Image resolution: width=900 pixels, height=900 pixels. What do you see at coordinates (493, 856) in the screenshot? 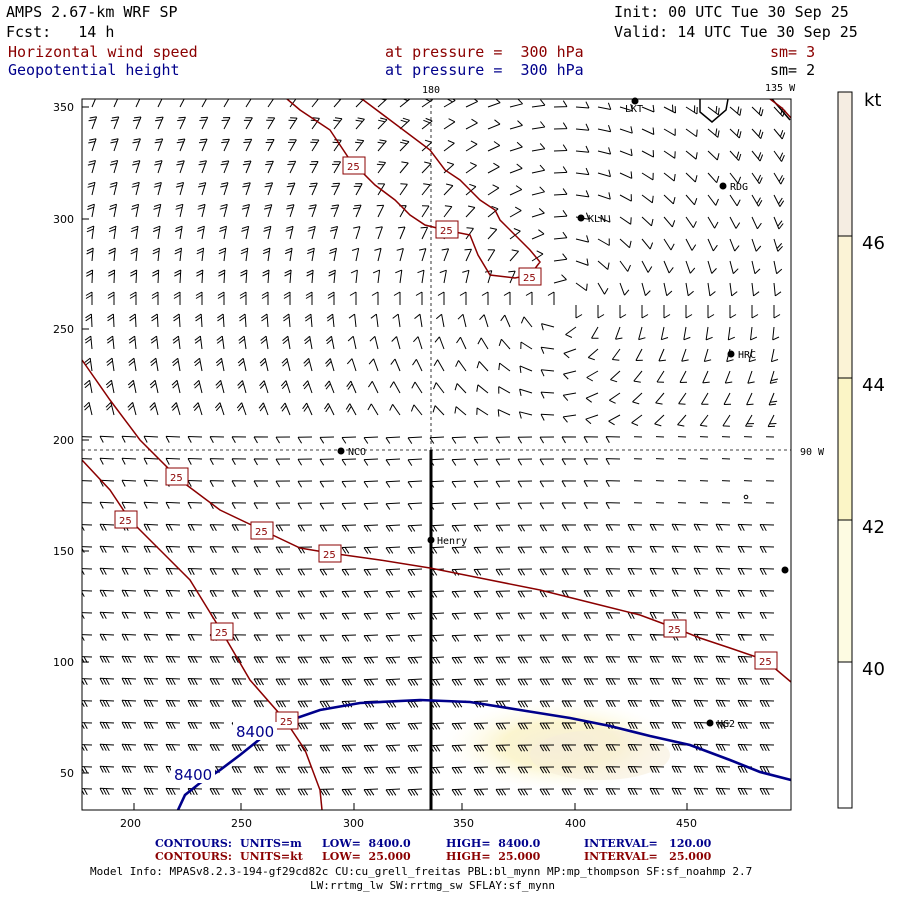
I see `contour2-high: HIGH= 25.000` at bounding box center [493, 856].